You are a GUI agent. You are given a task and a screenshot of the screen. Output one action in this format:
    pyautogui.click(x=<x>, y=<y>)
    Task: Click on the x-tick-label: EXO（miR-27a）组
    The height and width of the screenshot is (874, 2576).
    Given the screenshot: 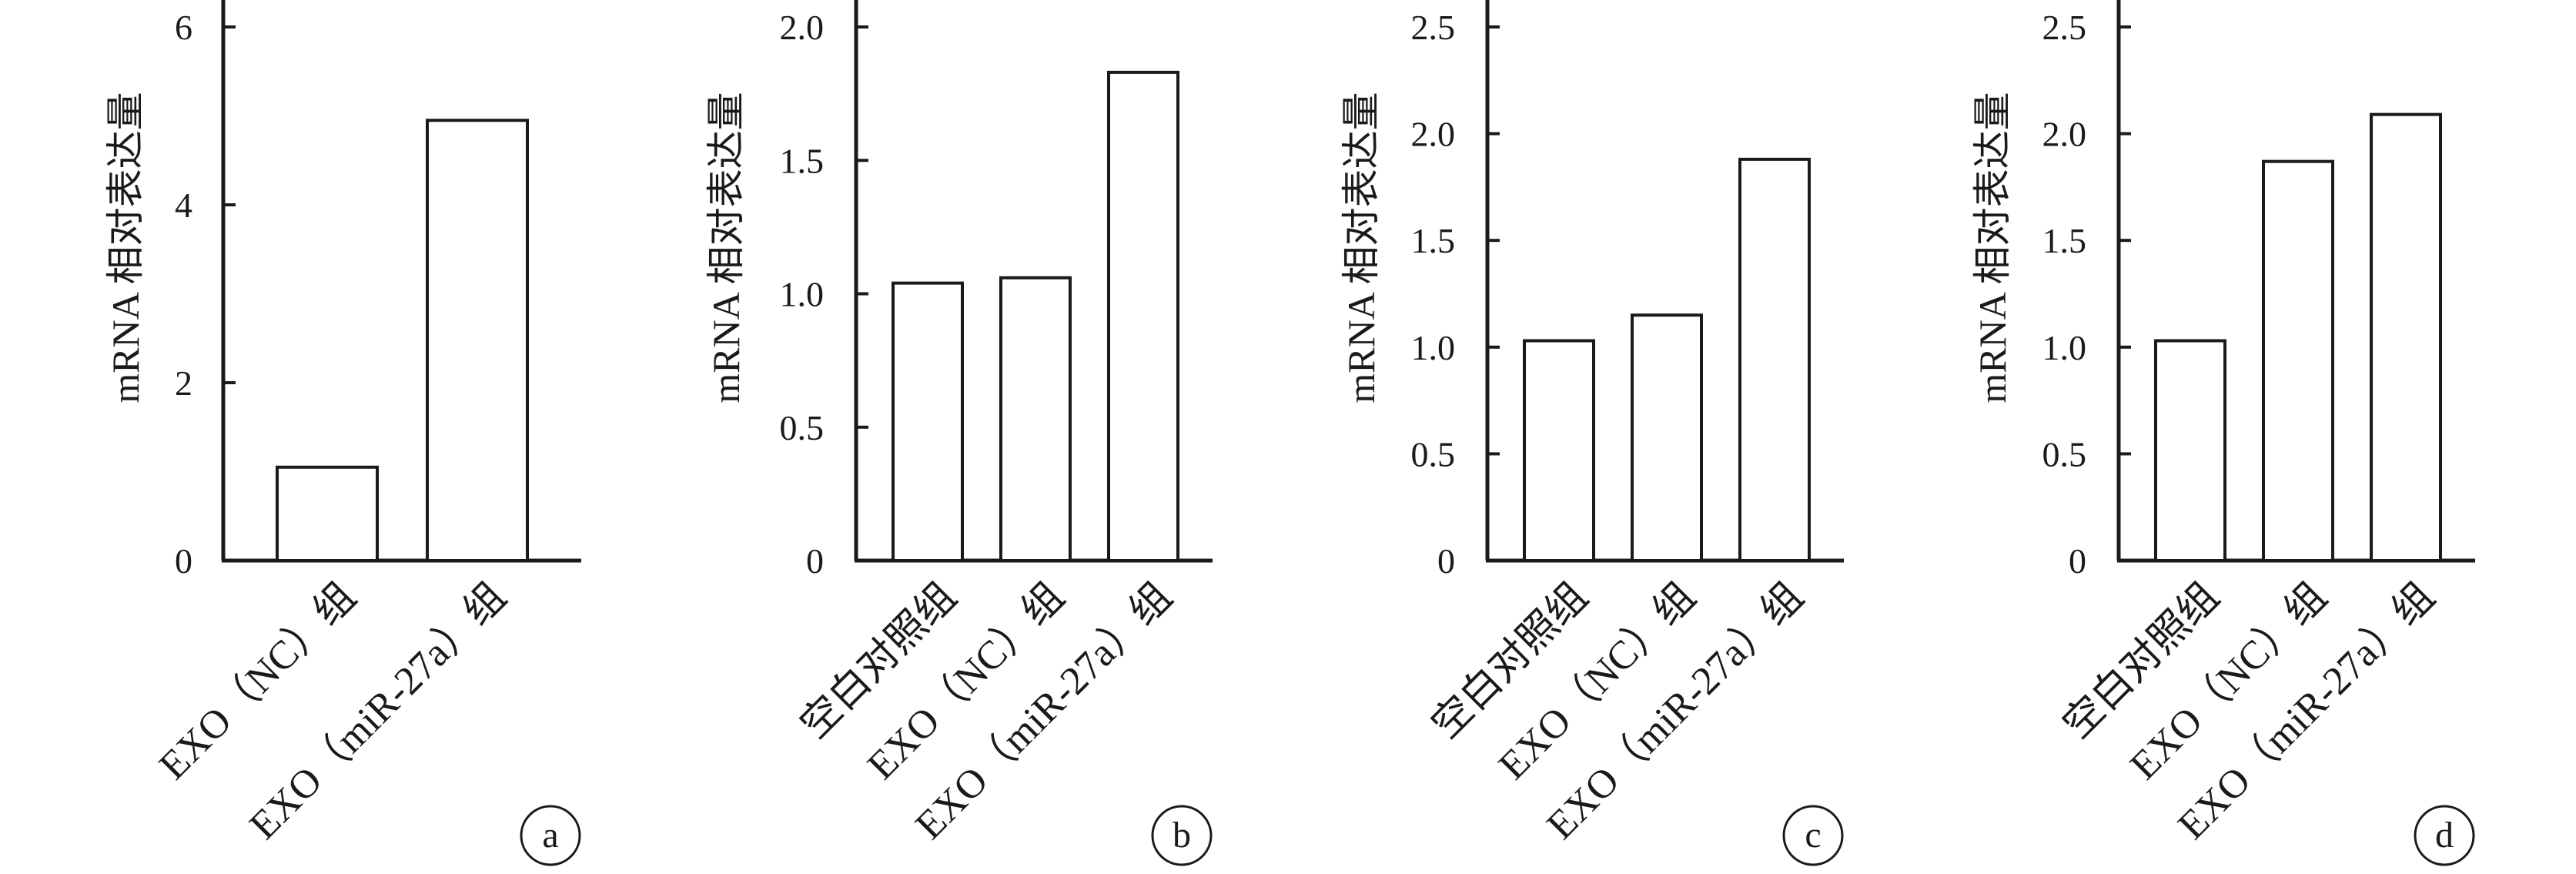 What is the action you would take?
    pyautogui.click(x=379, y=711)
    